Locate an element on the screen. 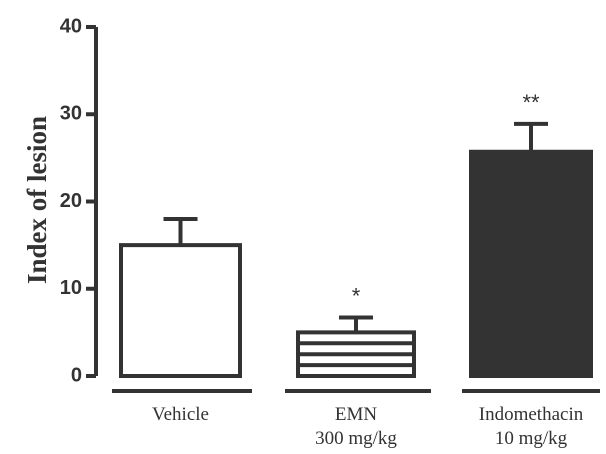 The height and width of the screenshot is (454, 606). y-tick-label: 10 is located at coordinates (71, 288).